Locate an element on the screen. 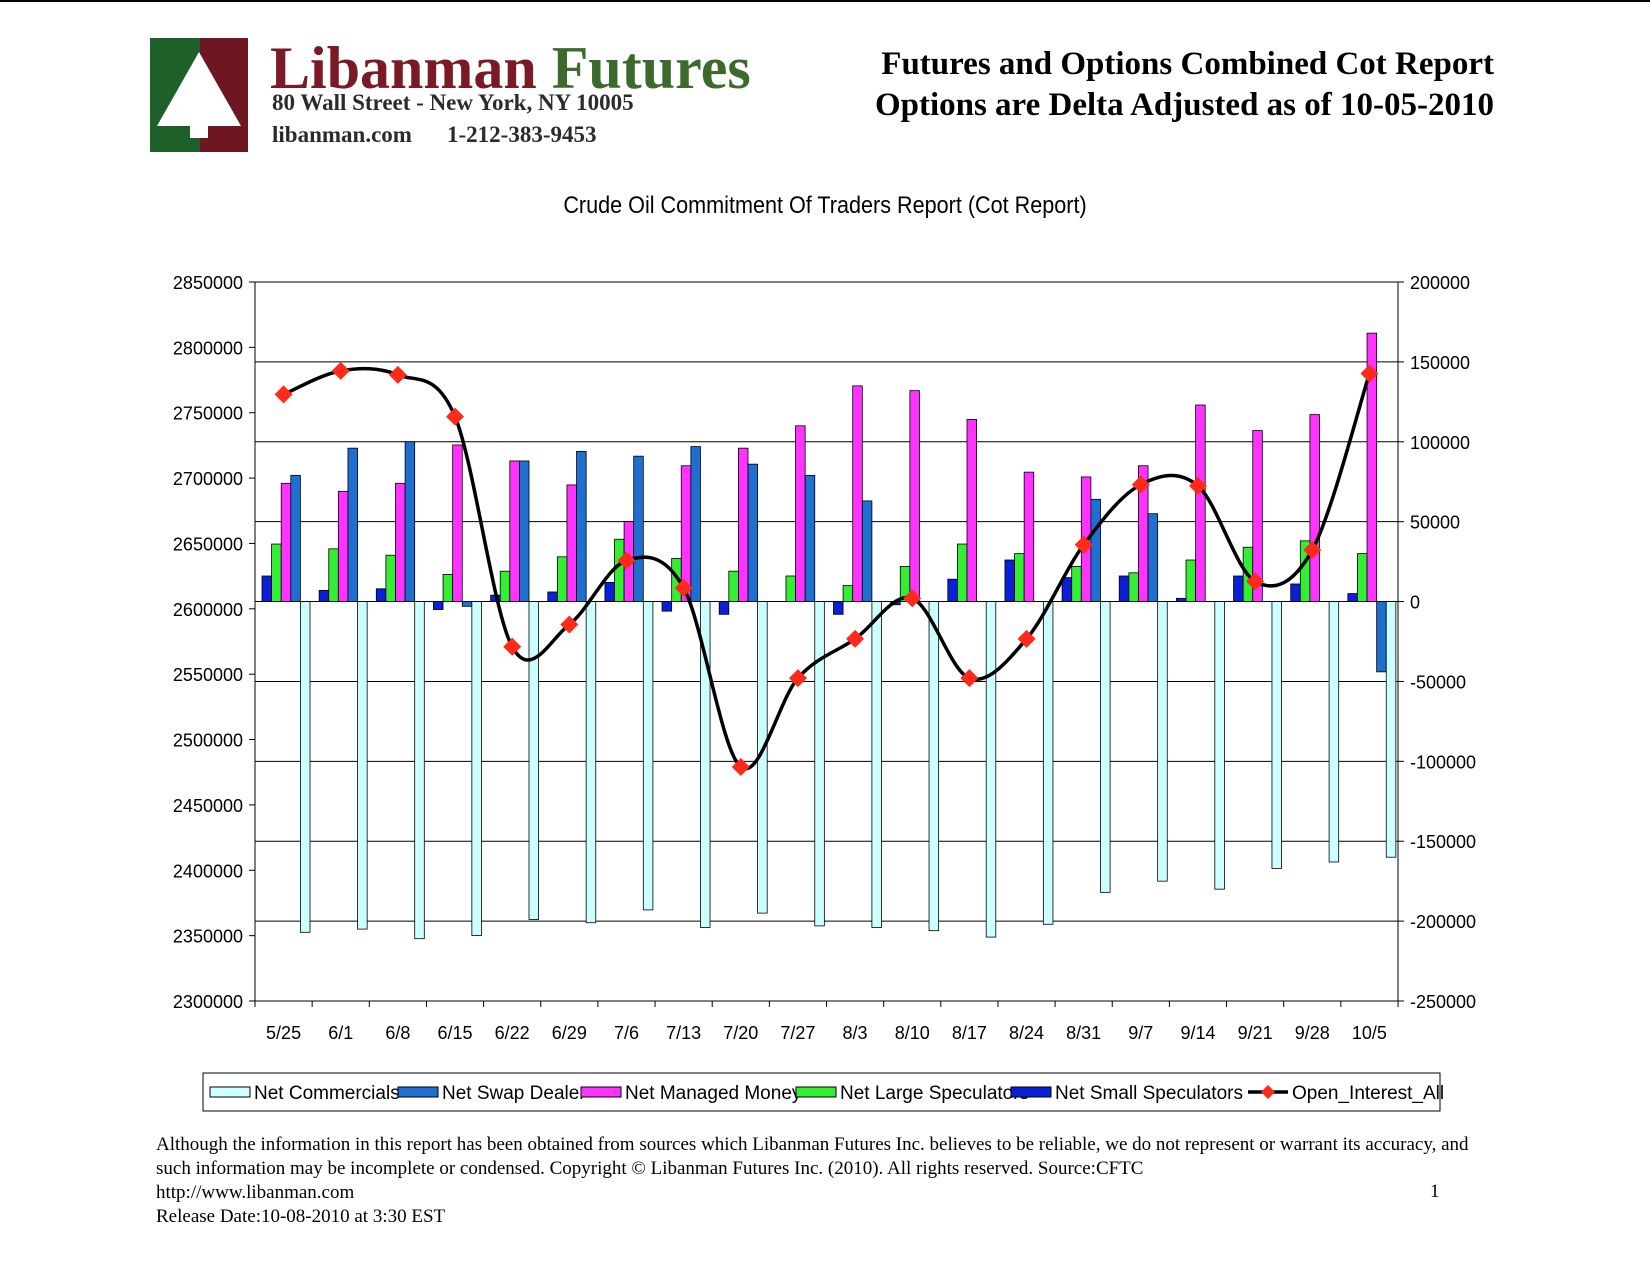 The width and height of the screenshot is (1650, 1275). left-tick-label: 2450000 is located at coordinates (208, 806).